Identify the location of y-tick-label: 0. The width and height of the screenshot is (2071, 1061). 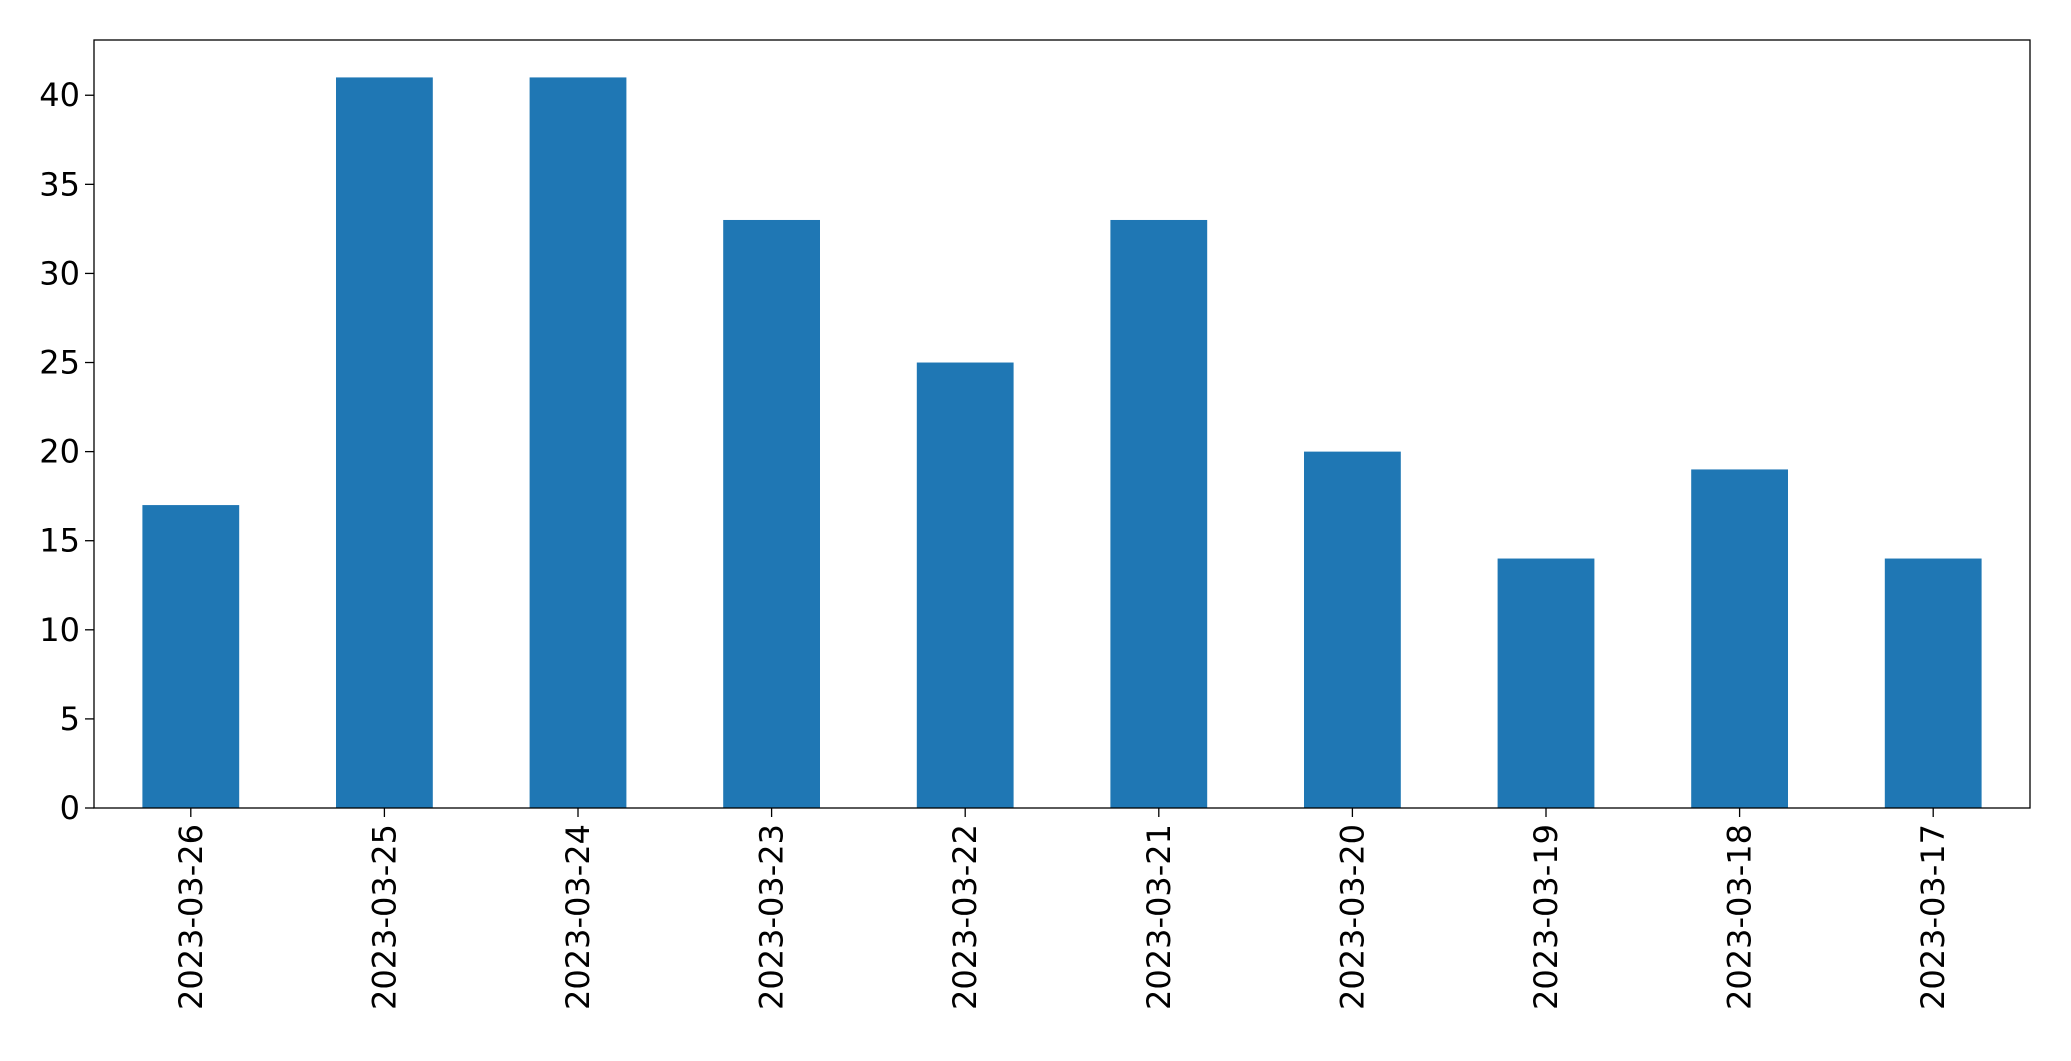
(70, 808).